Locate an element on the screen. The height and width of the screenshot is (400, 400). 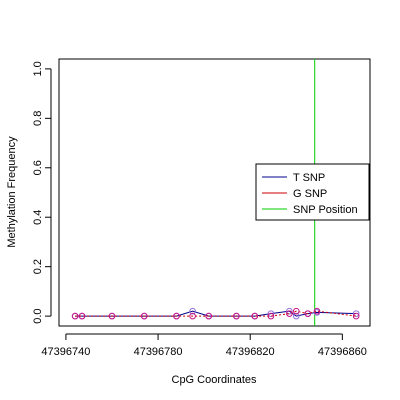
y-axis: 0.0 0.2 0.4 0.6 0.8 1.0 is located at coordinates (42, 192).